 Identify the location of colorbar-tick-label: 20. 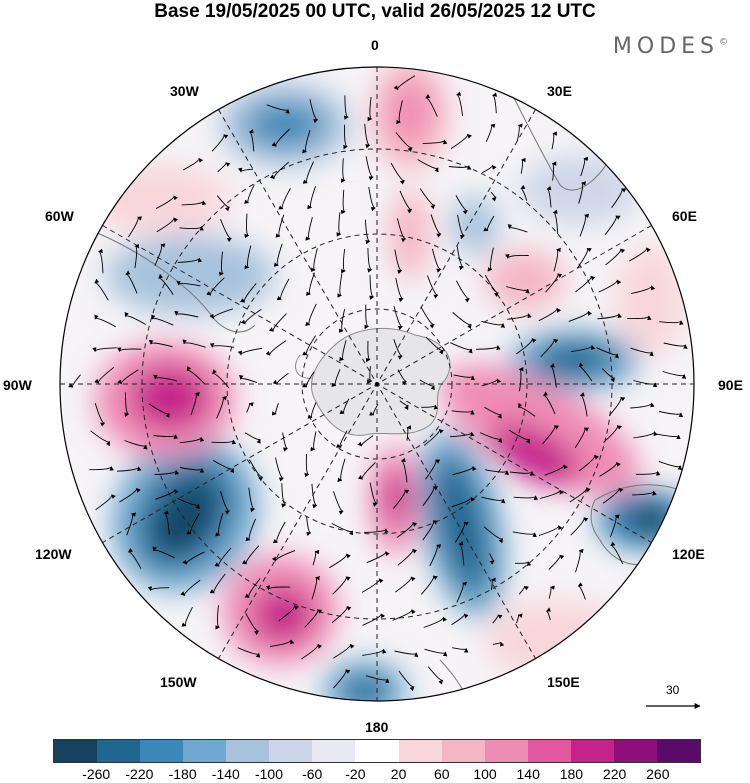
(398, 774).